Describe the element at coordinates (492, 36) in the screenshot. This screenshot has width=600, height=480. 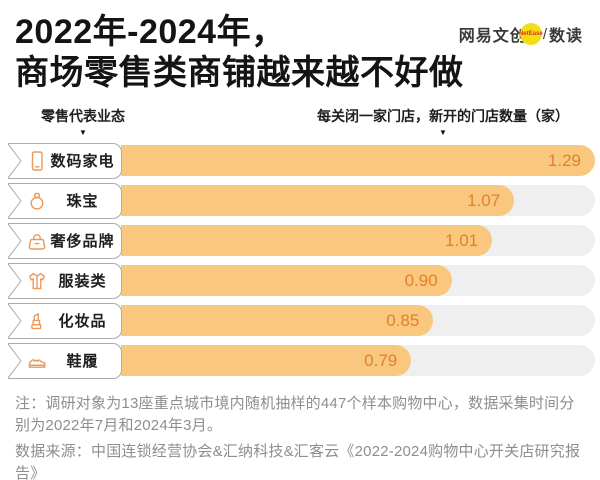
I see `logo-brand-text: 网易文创` at that location.